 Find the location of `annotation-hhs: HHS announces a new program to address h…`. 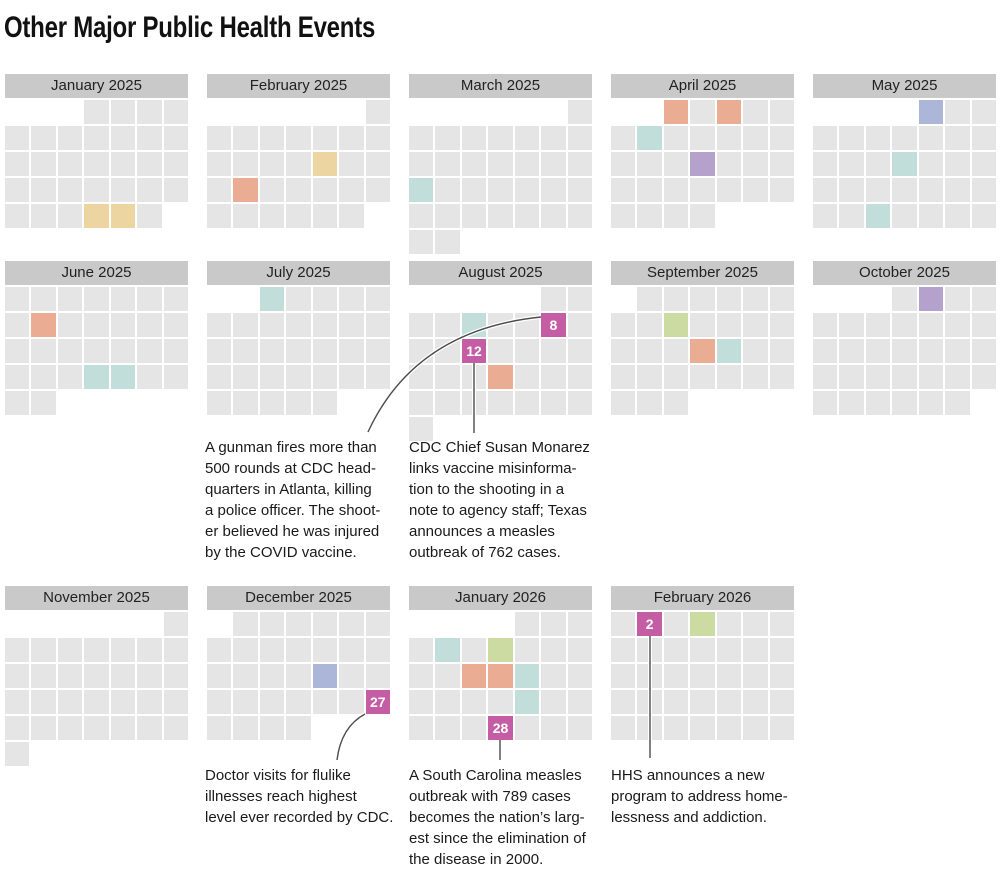

annotation-hhs: HHS announces a new program to address h… is located at coordinates (699, 796).